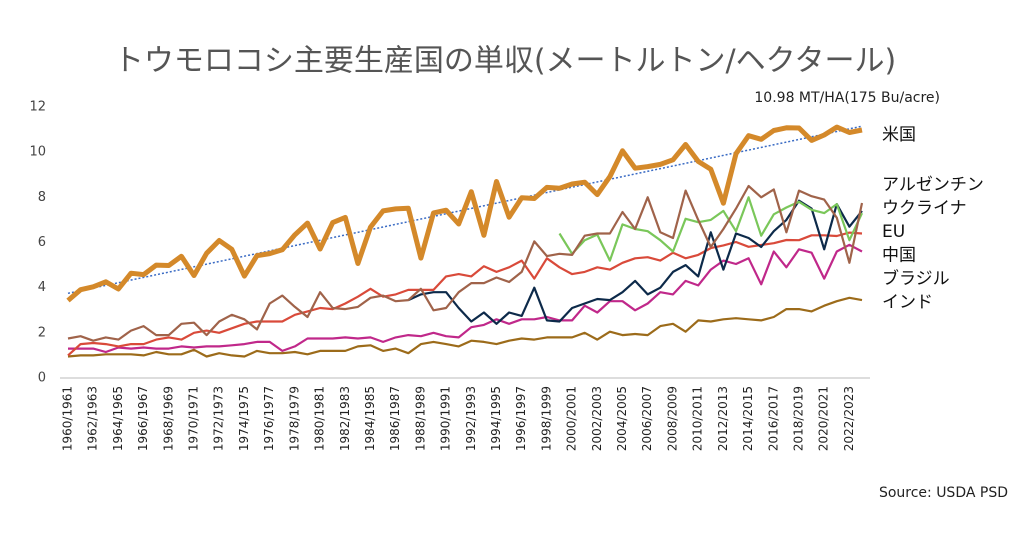 This screenshot has height=535, width=1024. I want to click on x-tick-label: 2020/2021, so click(824, 418).